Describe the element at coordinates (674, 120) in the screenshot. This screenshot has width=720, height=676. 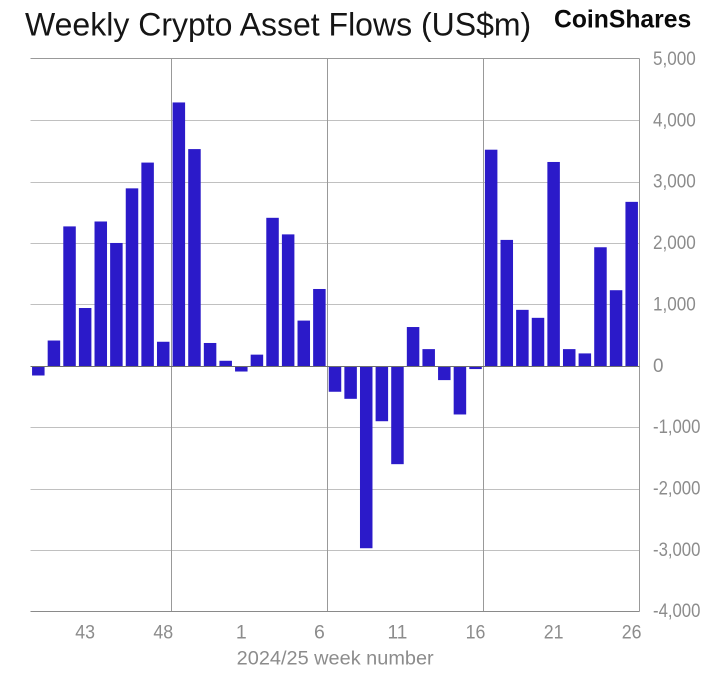
I see `svg-text: 4,000` at that location.